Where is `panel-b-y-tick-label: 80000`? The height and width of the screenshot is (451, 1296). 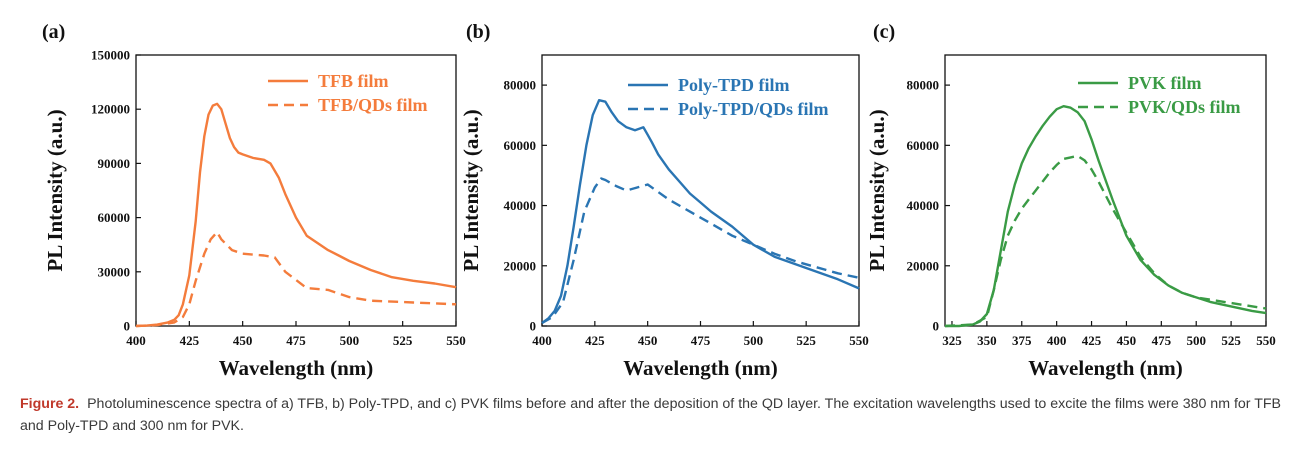 panel-b-y-tick-label: 80000 is located at coordinates (520, 85).